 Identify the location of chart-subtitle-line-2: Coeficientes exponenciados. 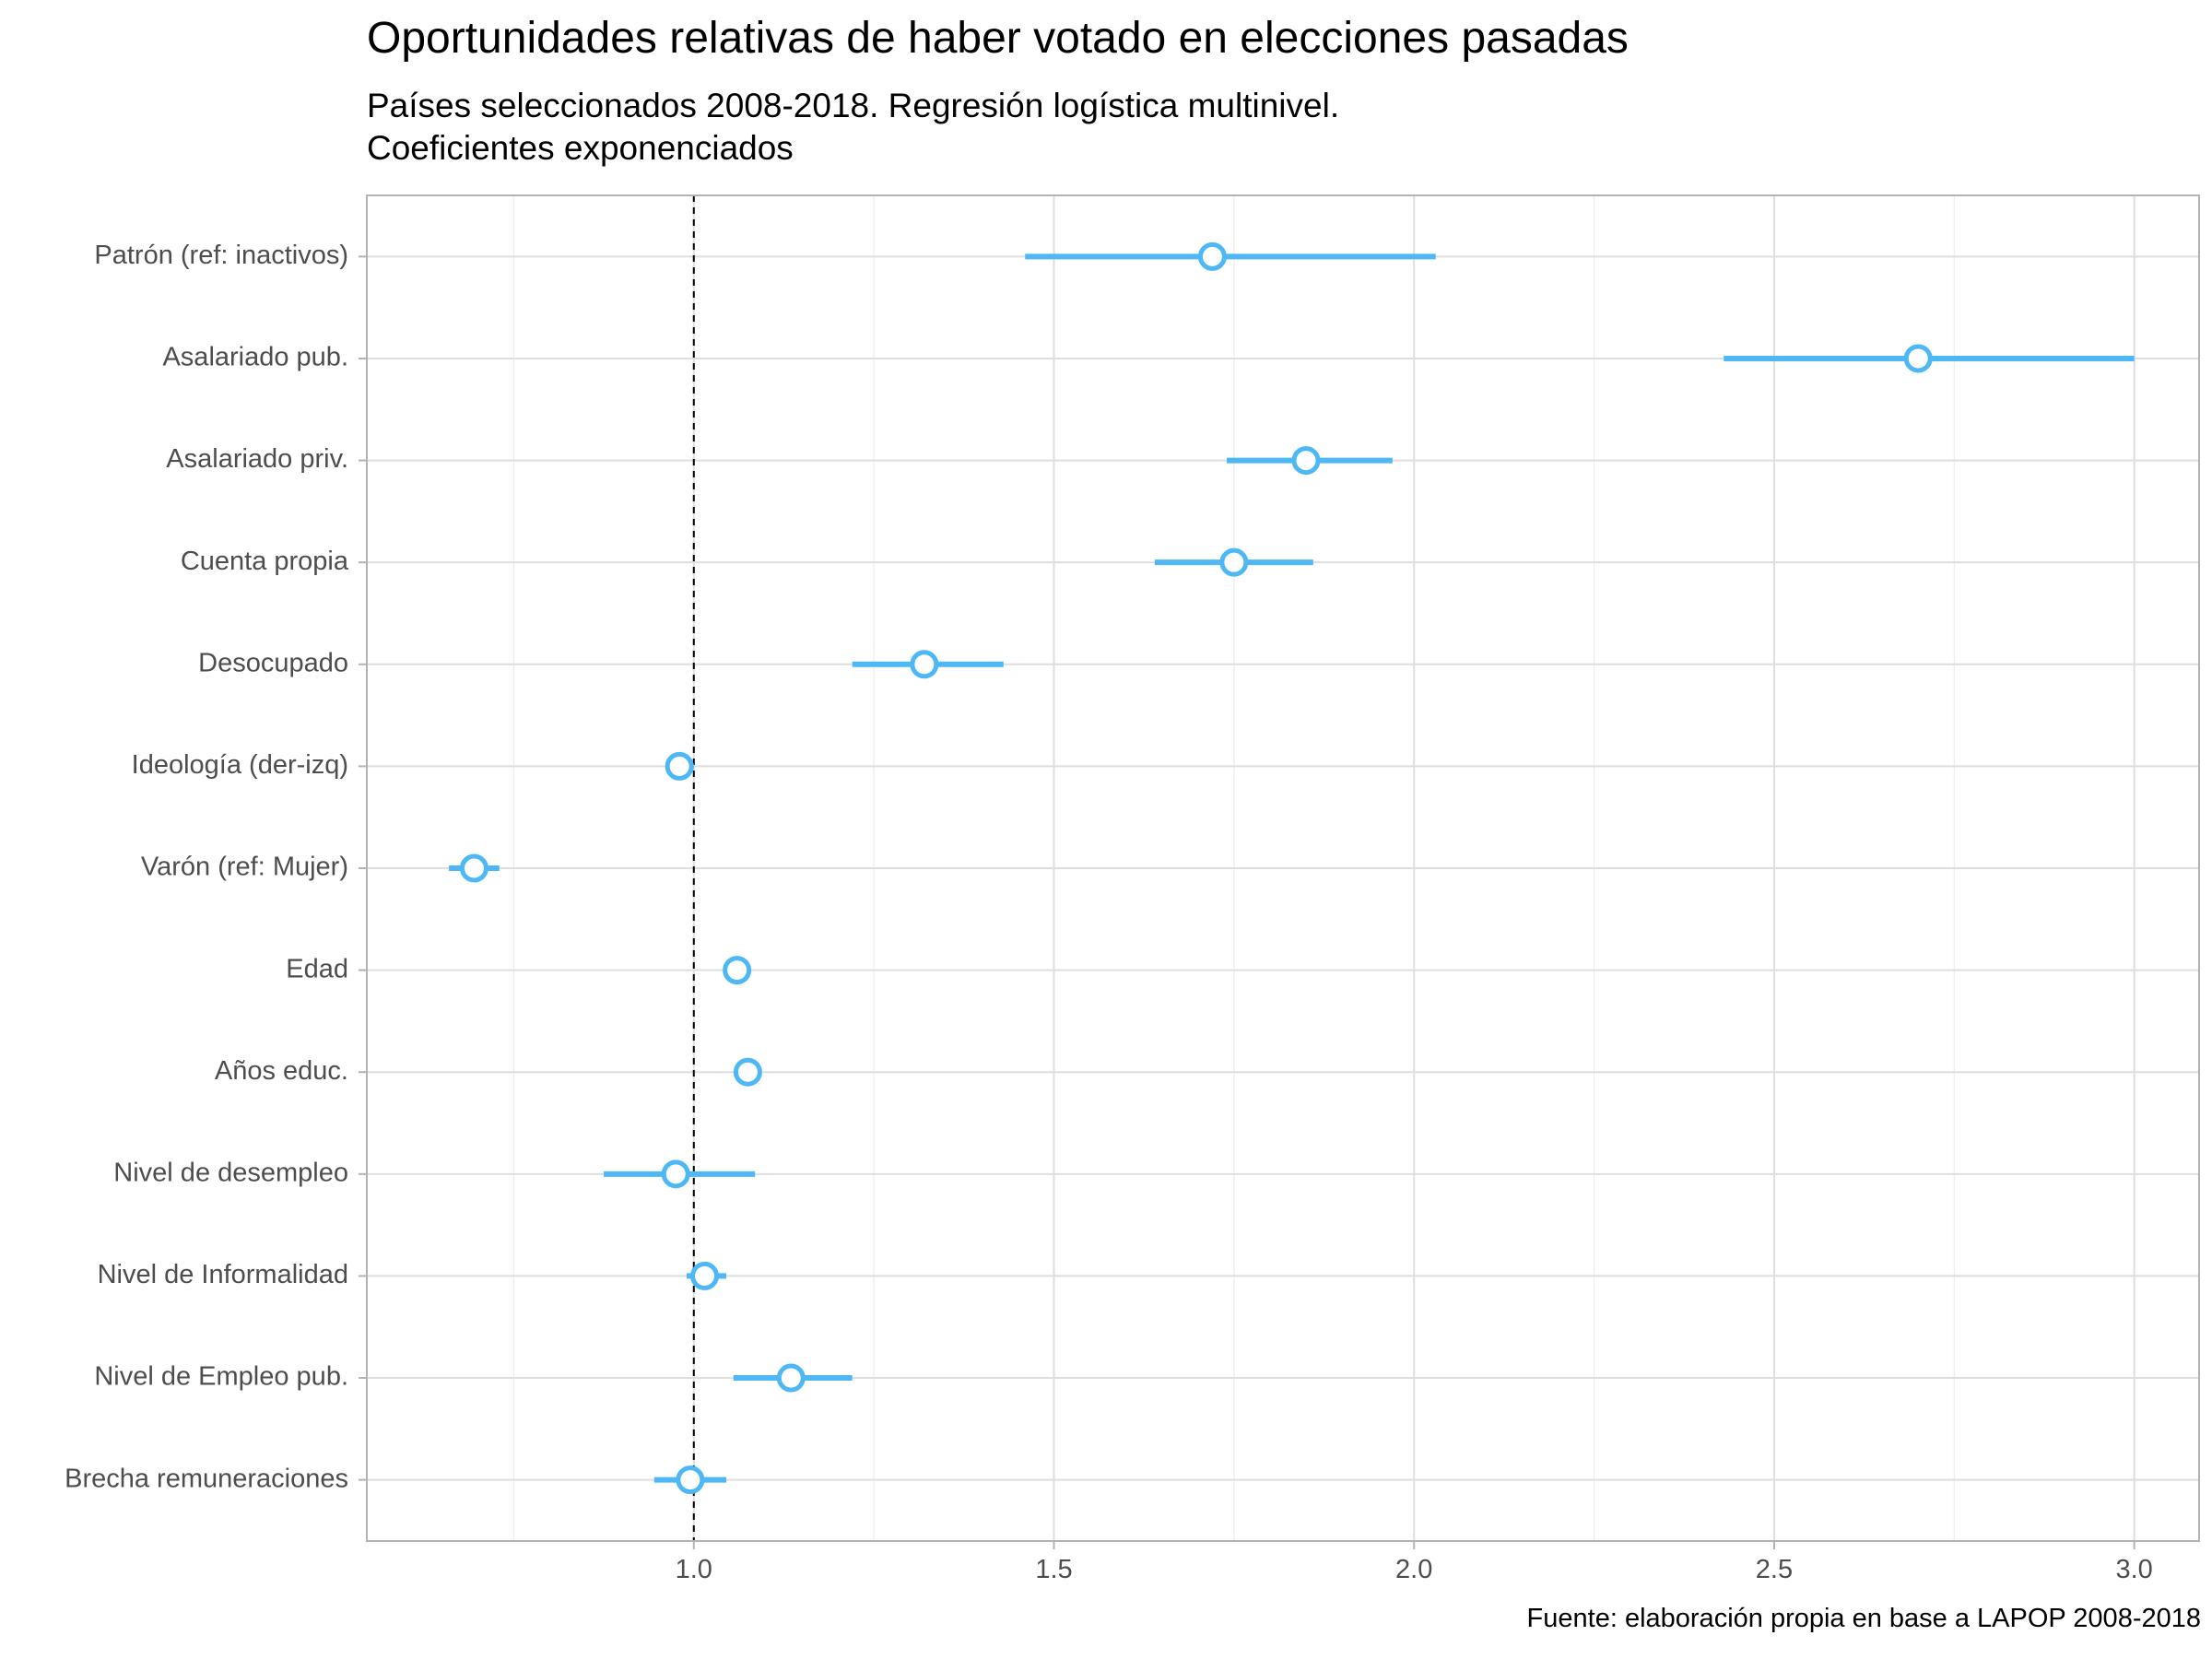
(580, 148).